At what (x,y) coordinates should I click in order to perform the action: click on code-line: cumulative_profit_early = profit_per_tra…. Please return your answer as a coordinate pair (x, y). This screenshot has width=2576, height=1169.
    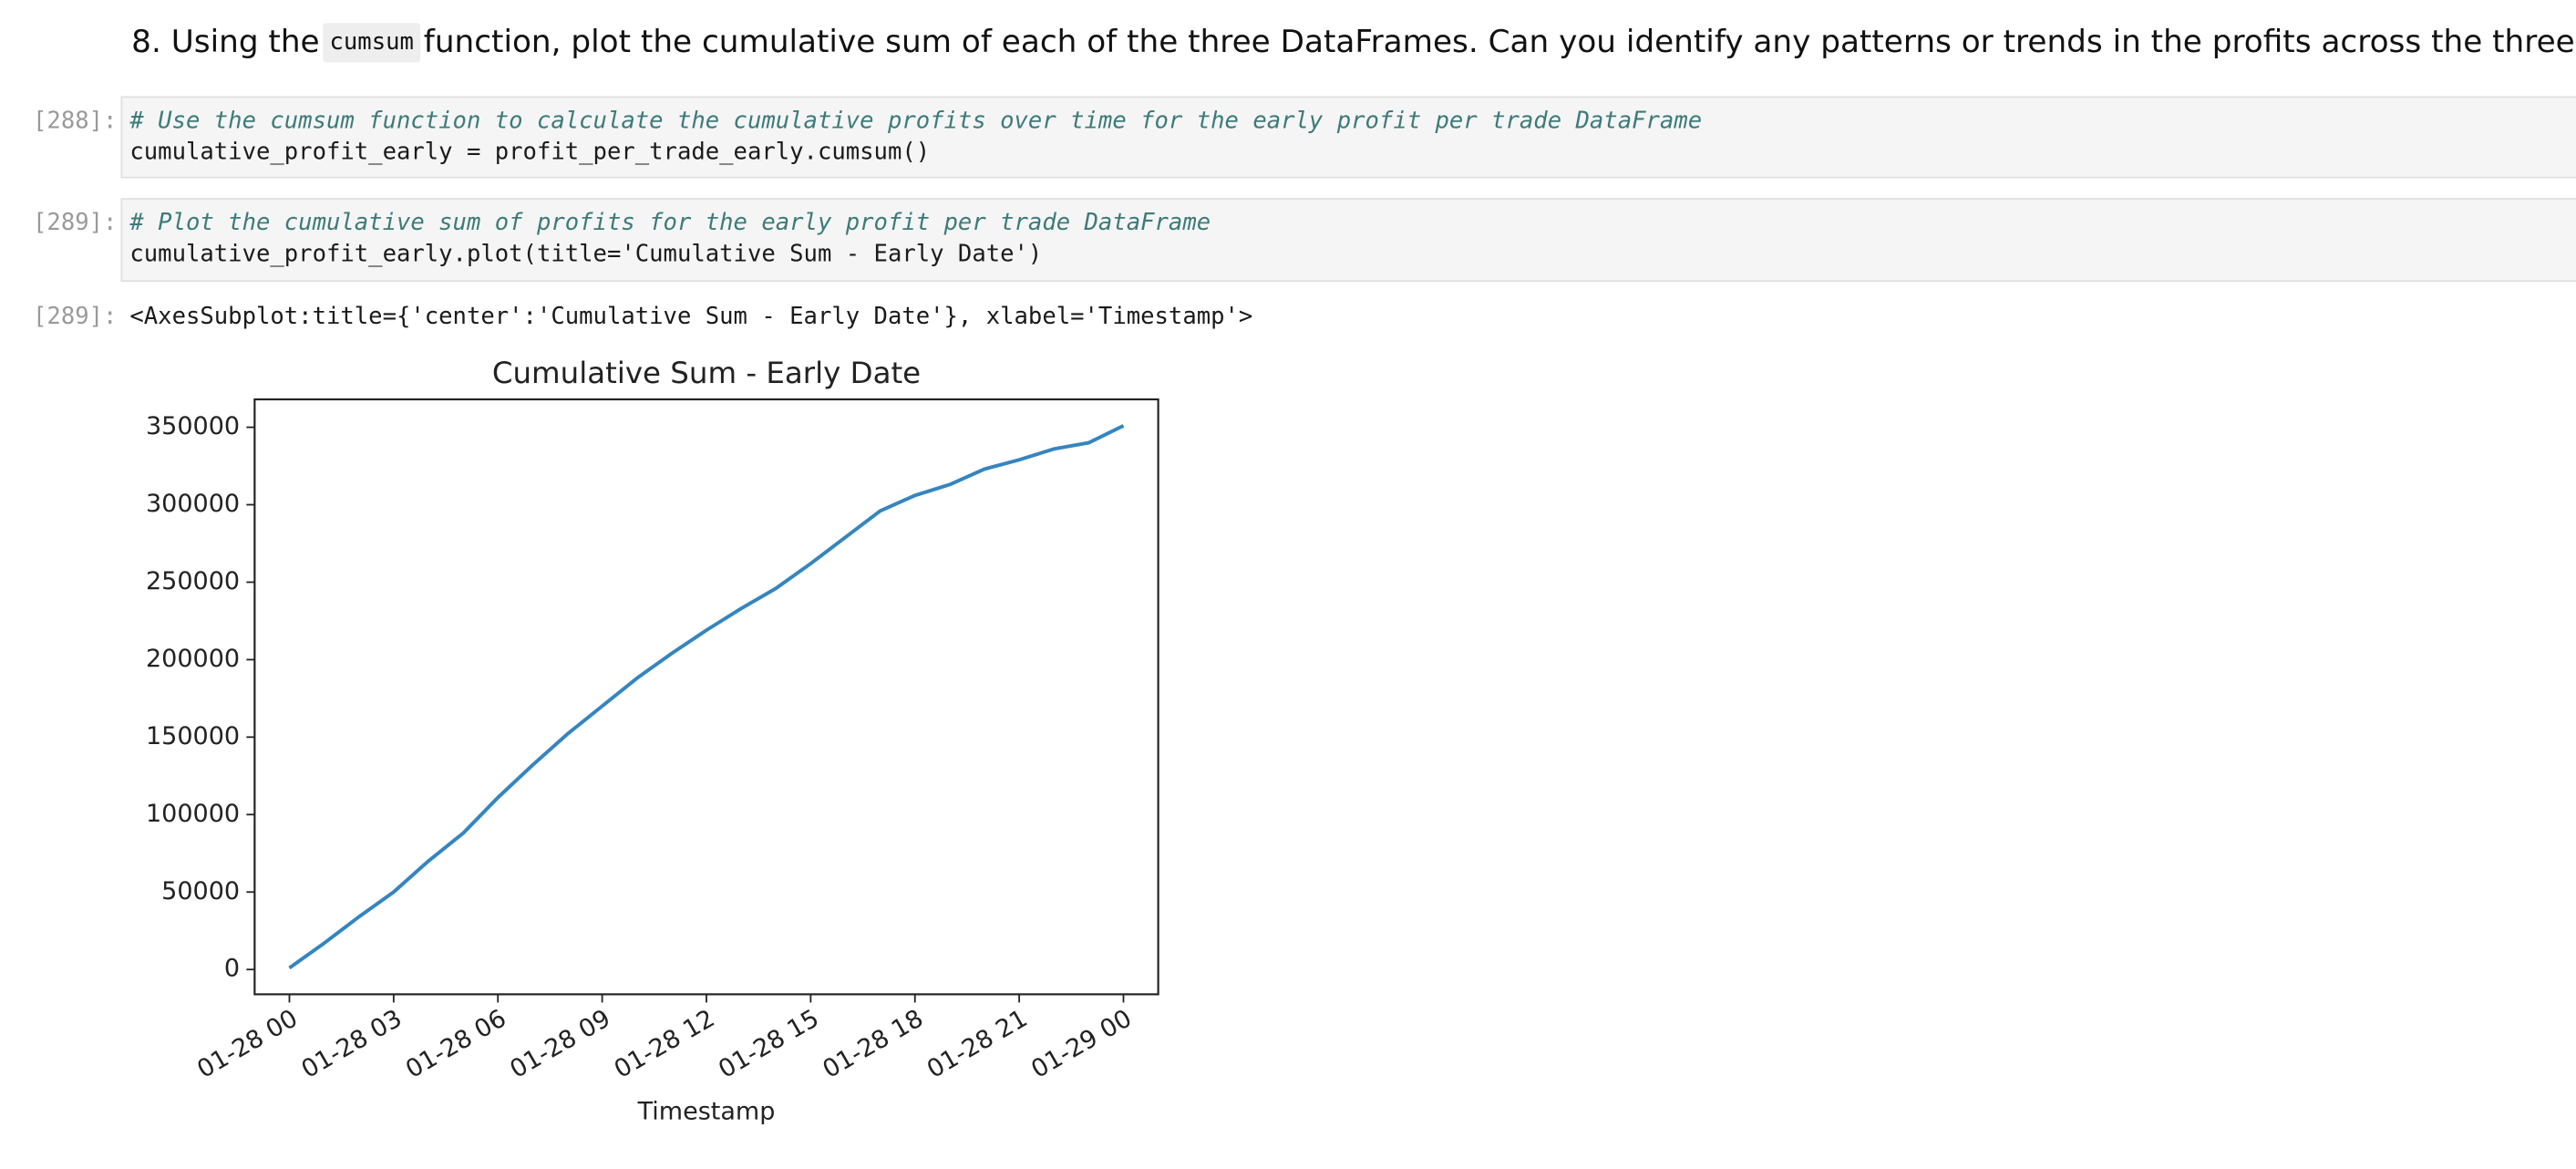
    Looking at the image, I should click on (529, 152).